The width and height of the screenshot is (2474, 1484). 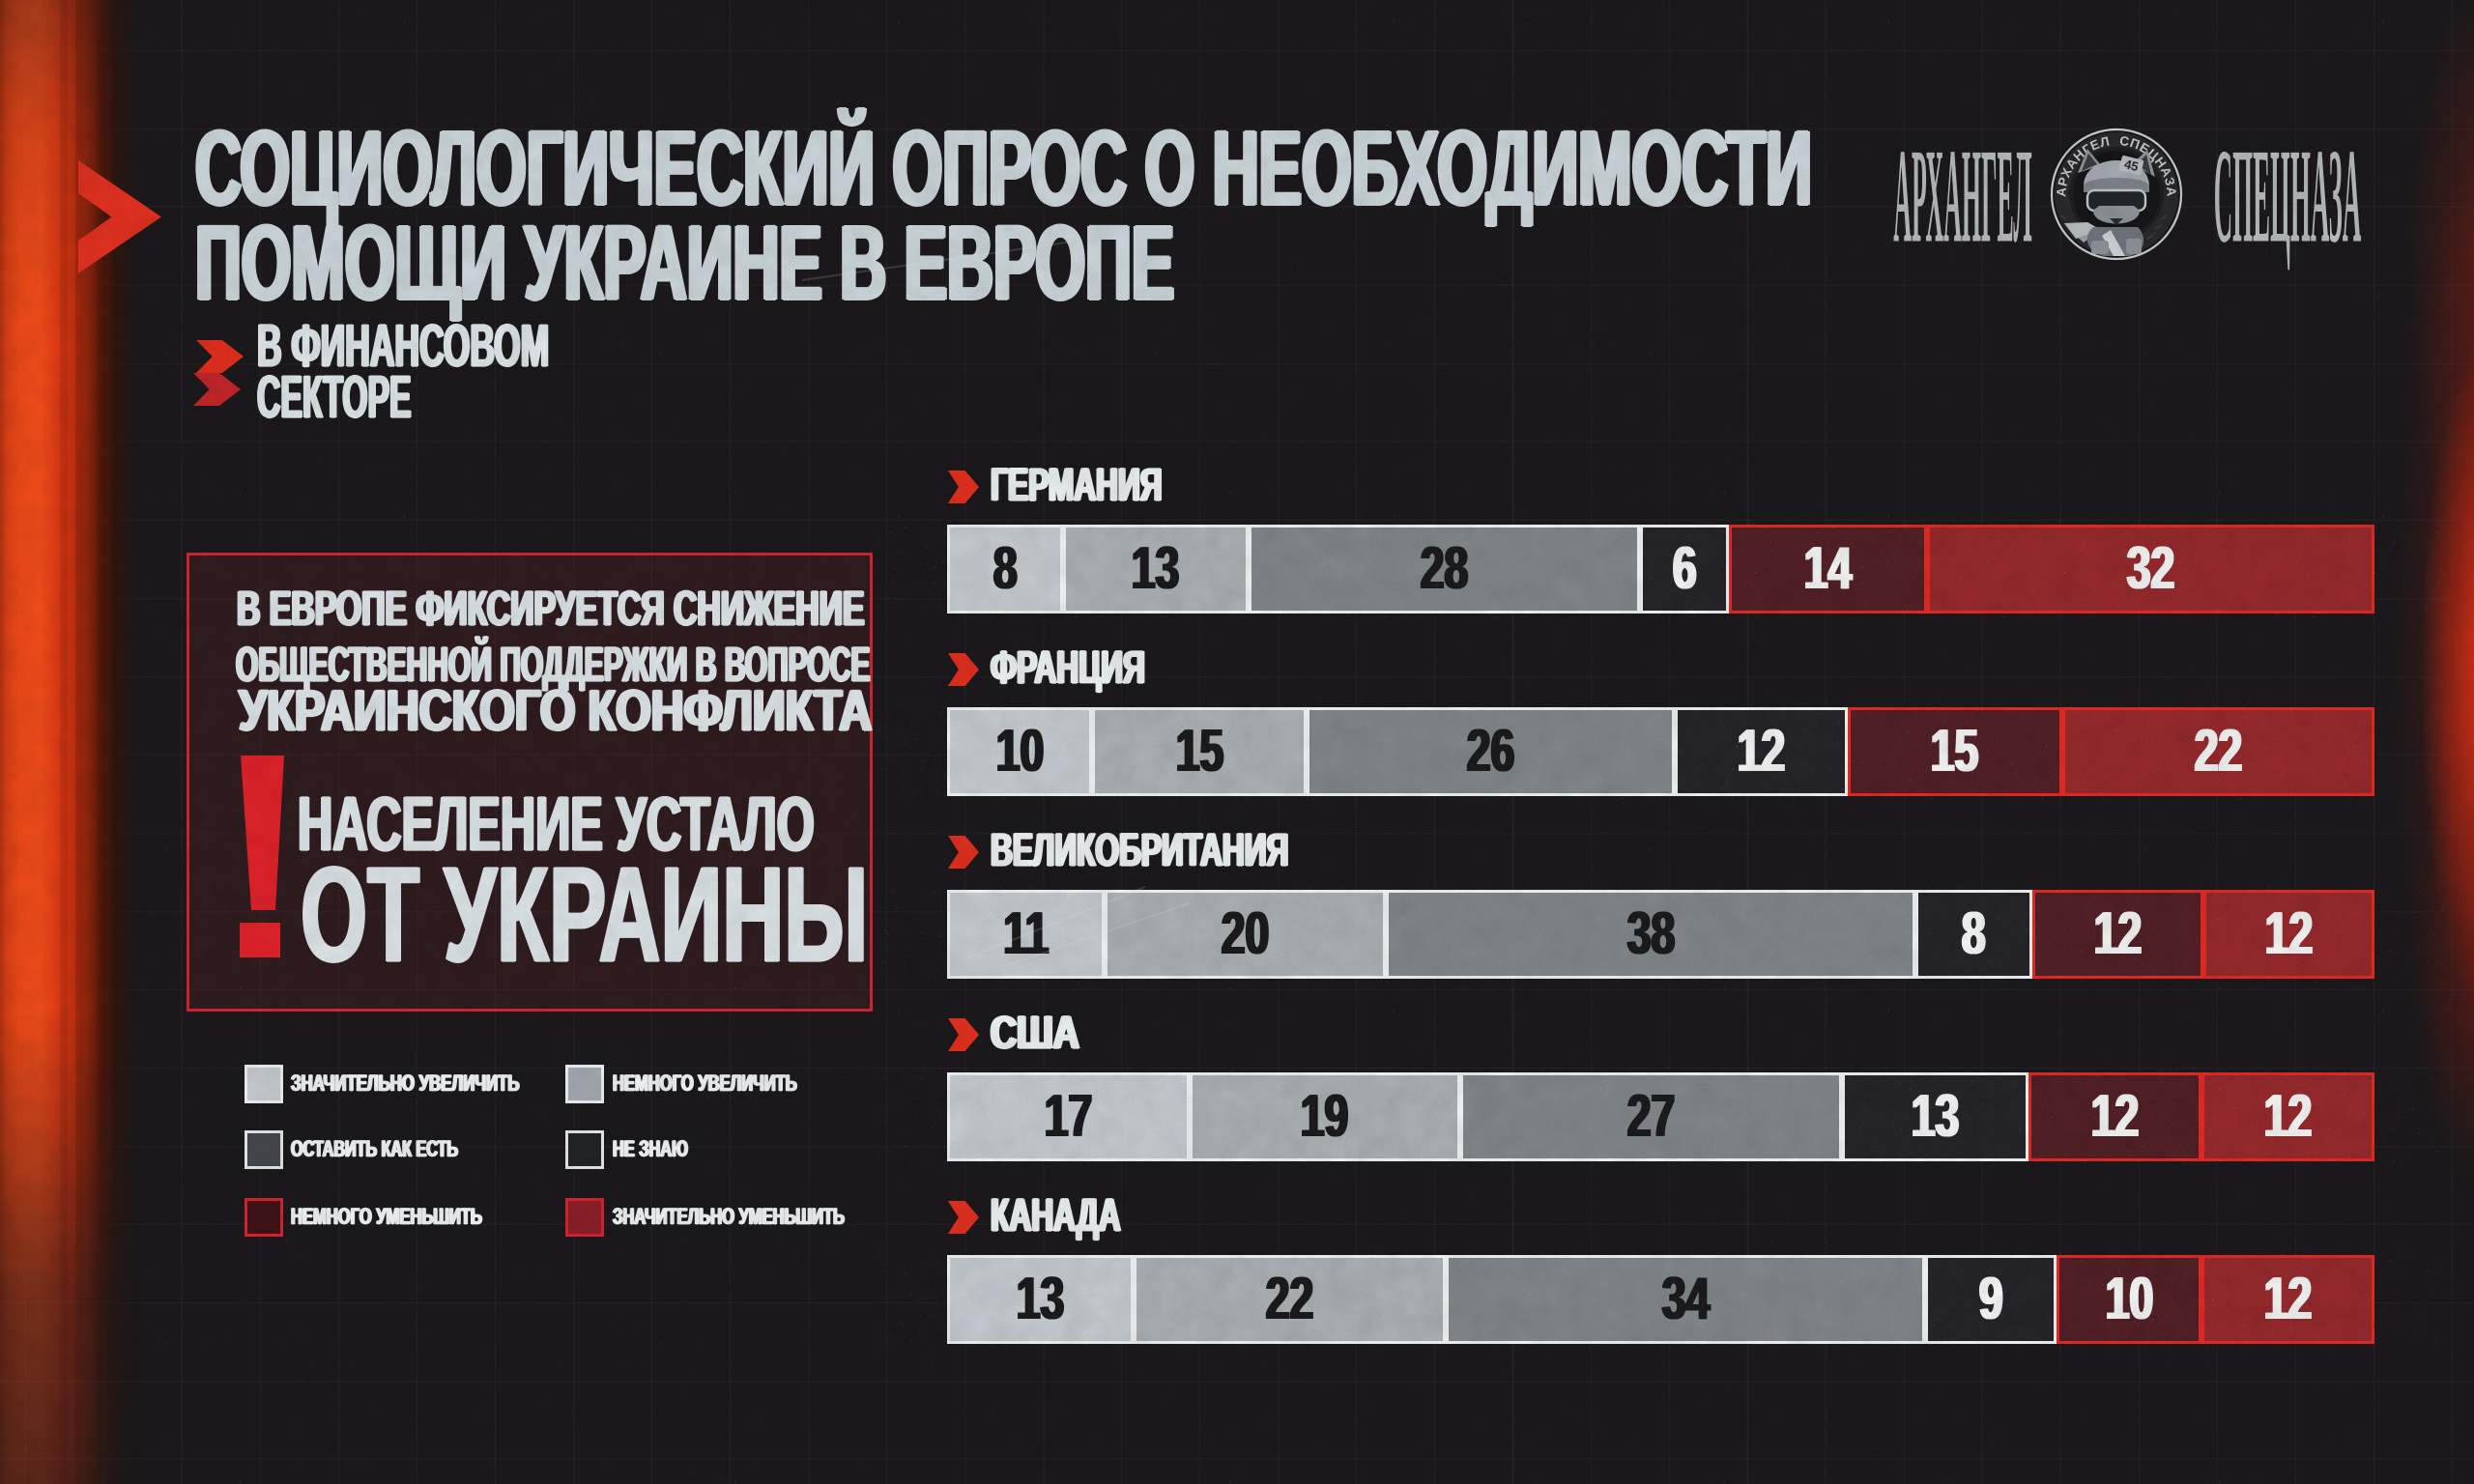 What do you see at coordinates (1962, 197) in the screenshot?
I see `svg-text: АРХАНГЕЛ` at bounding box center [1962, 197].